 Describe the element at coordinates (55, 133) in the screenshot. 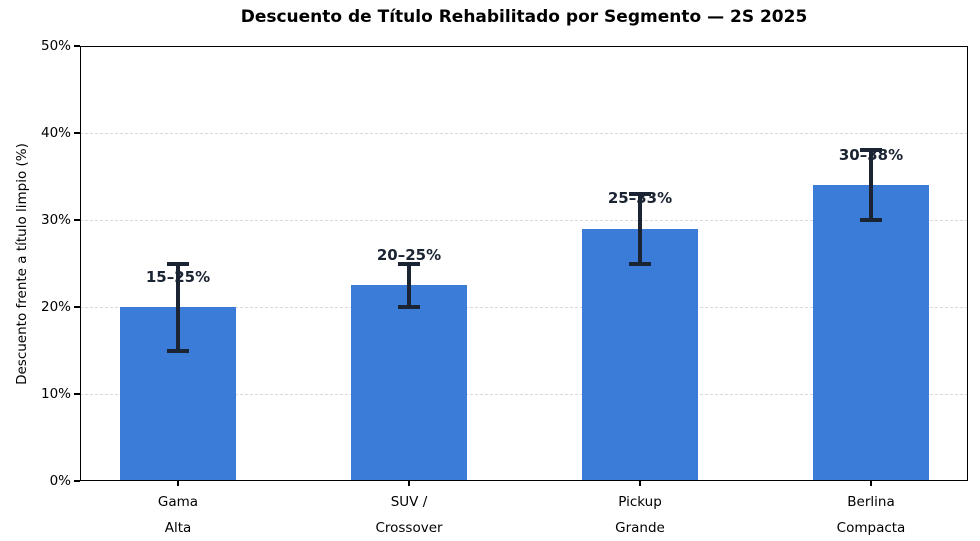

I see `y-tick-label: 40%` at that location.